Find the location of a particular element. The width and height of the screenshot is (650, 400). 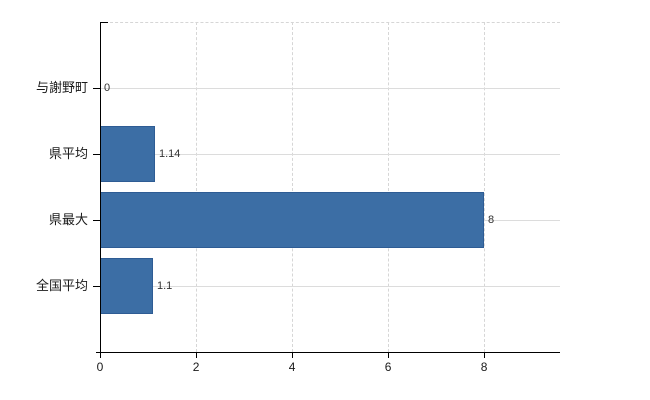

x-tick-label: 6 is located at coordinates (388, 367).